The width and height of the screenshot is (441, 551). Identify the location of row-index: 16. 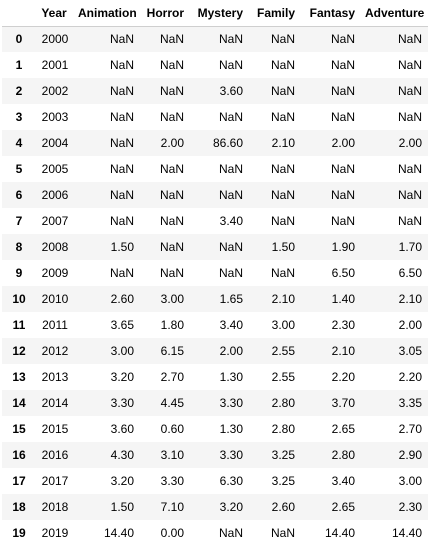
(19, 455).